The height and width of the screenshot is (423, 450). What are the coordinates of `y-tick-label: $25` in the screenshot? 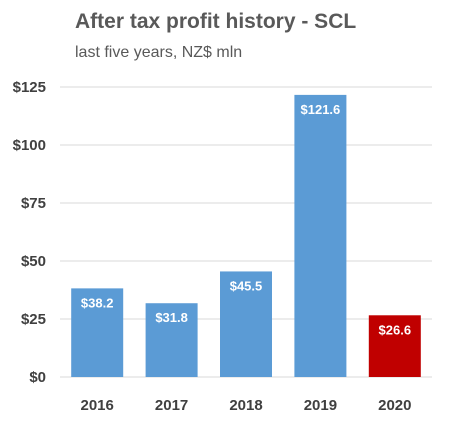 It's located at (33, 319).